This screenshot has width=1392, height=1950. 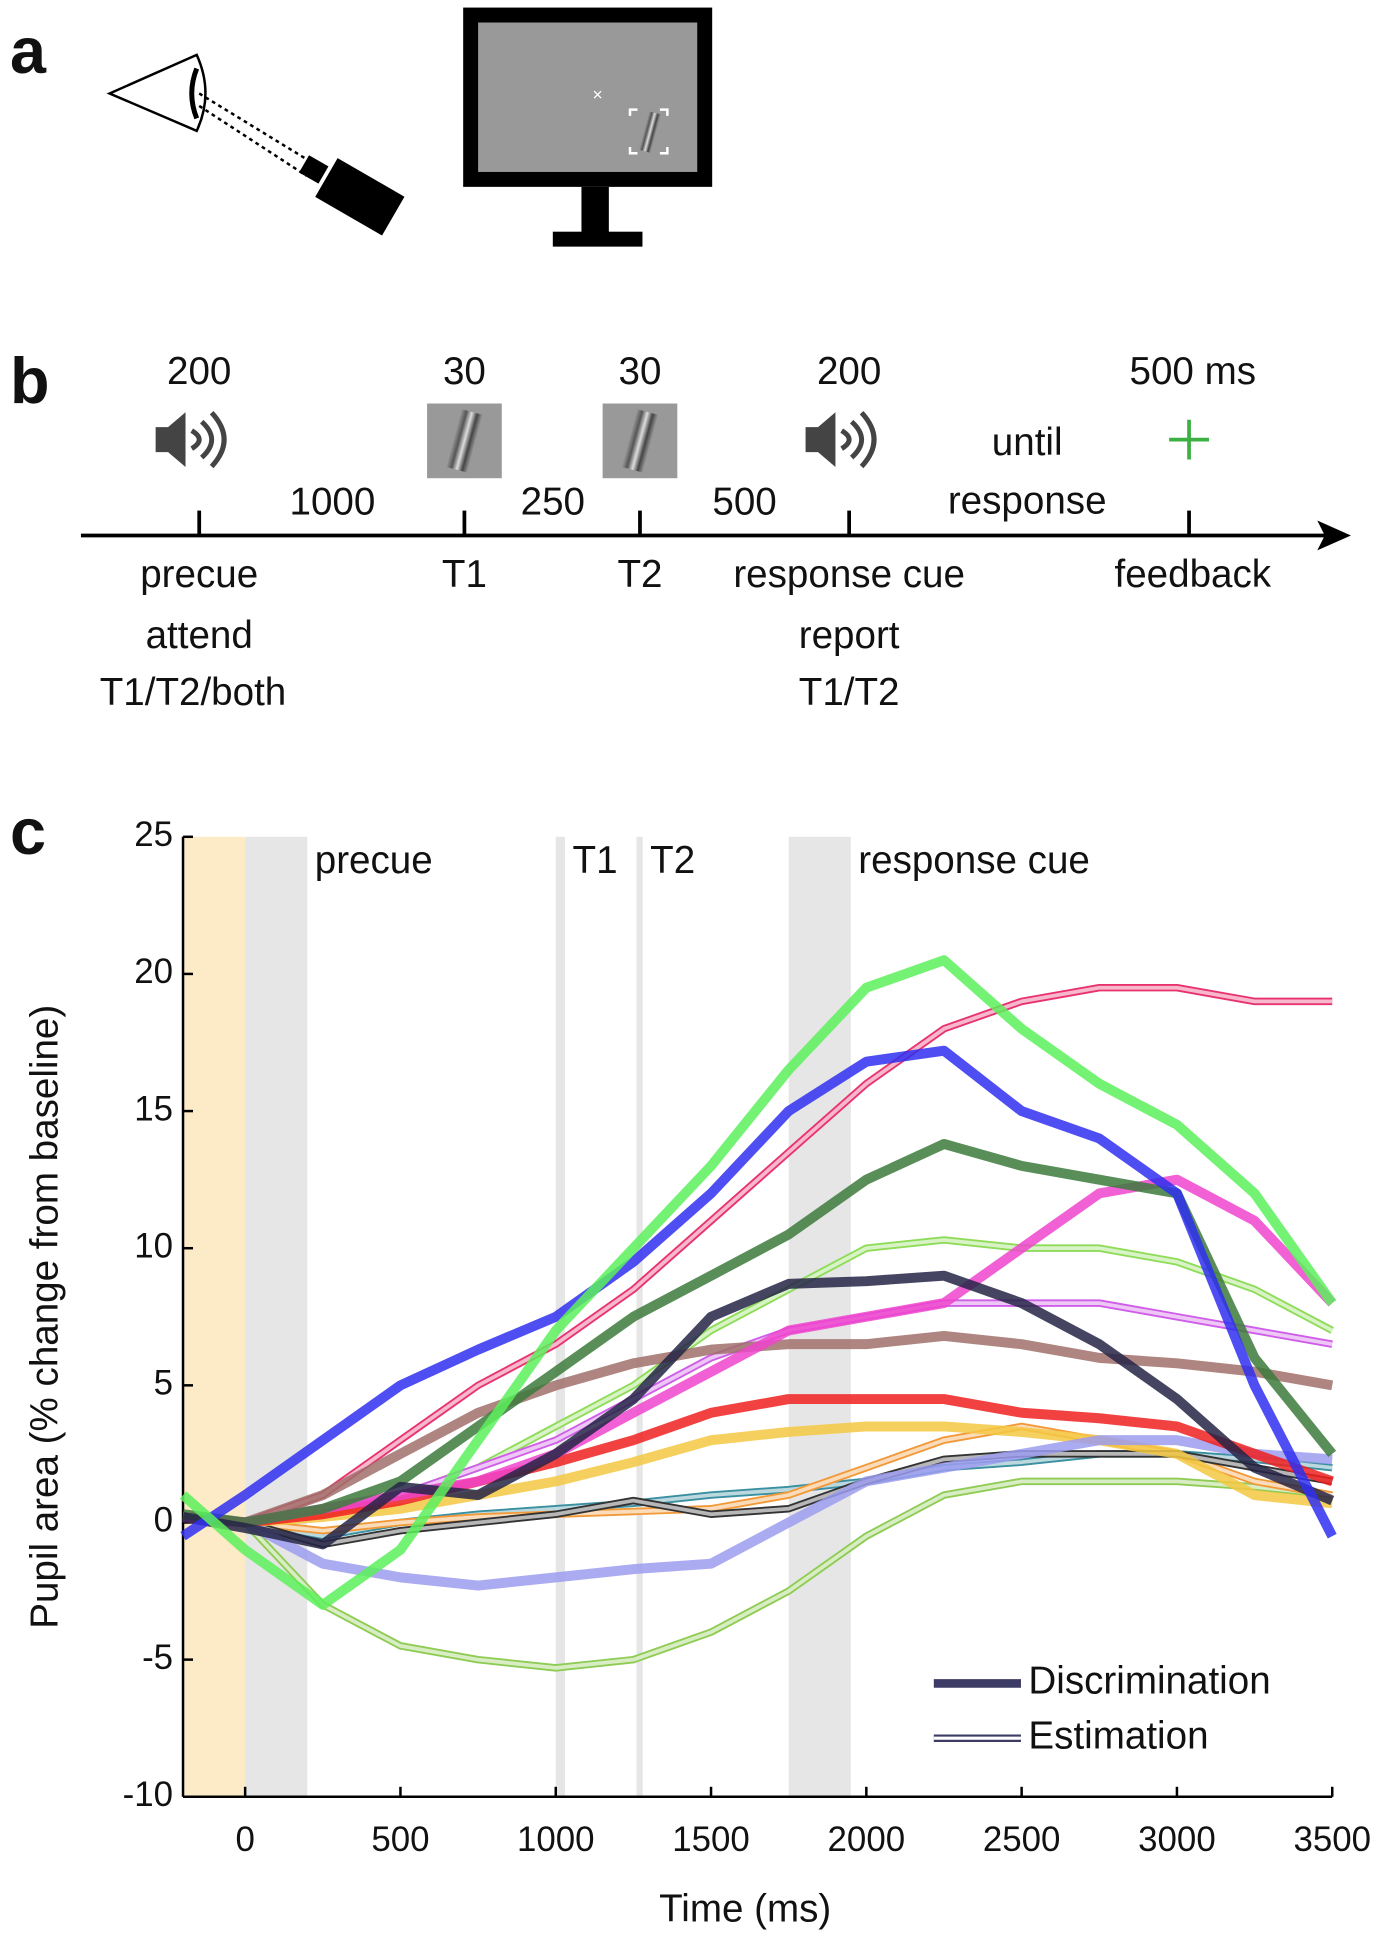 What do you see at coordinates (1192, 574) in the screenshot?
I see `event-name: feedback` at bounding box center [1192, 574].